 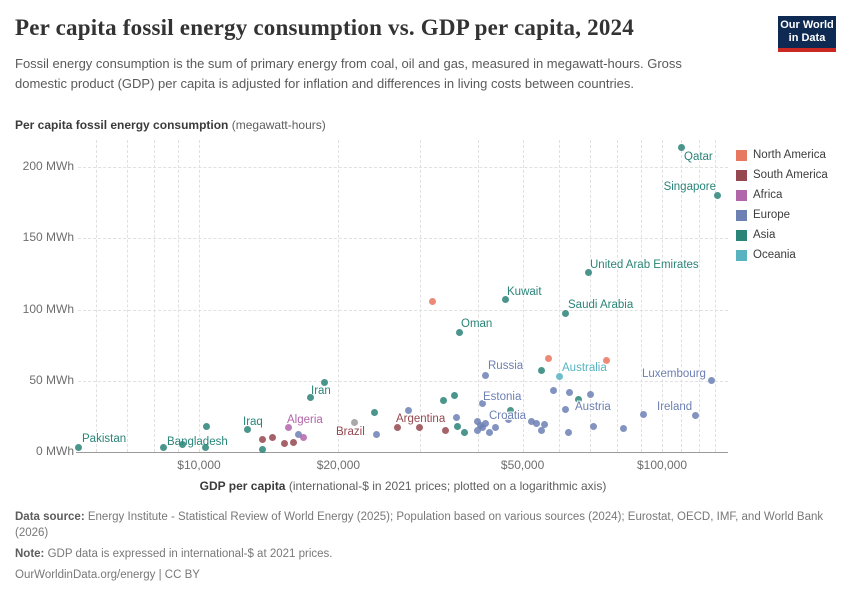 I want to click on country-label-kuwait: Kuwait, so click(x=524, y=292).